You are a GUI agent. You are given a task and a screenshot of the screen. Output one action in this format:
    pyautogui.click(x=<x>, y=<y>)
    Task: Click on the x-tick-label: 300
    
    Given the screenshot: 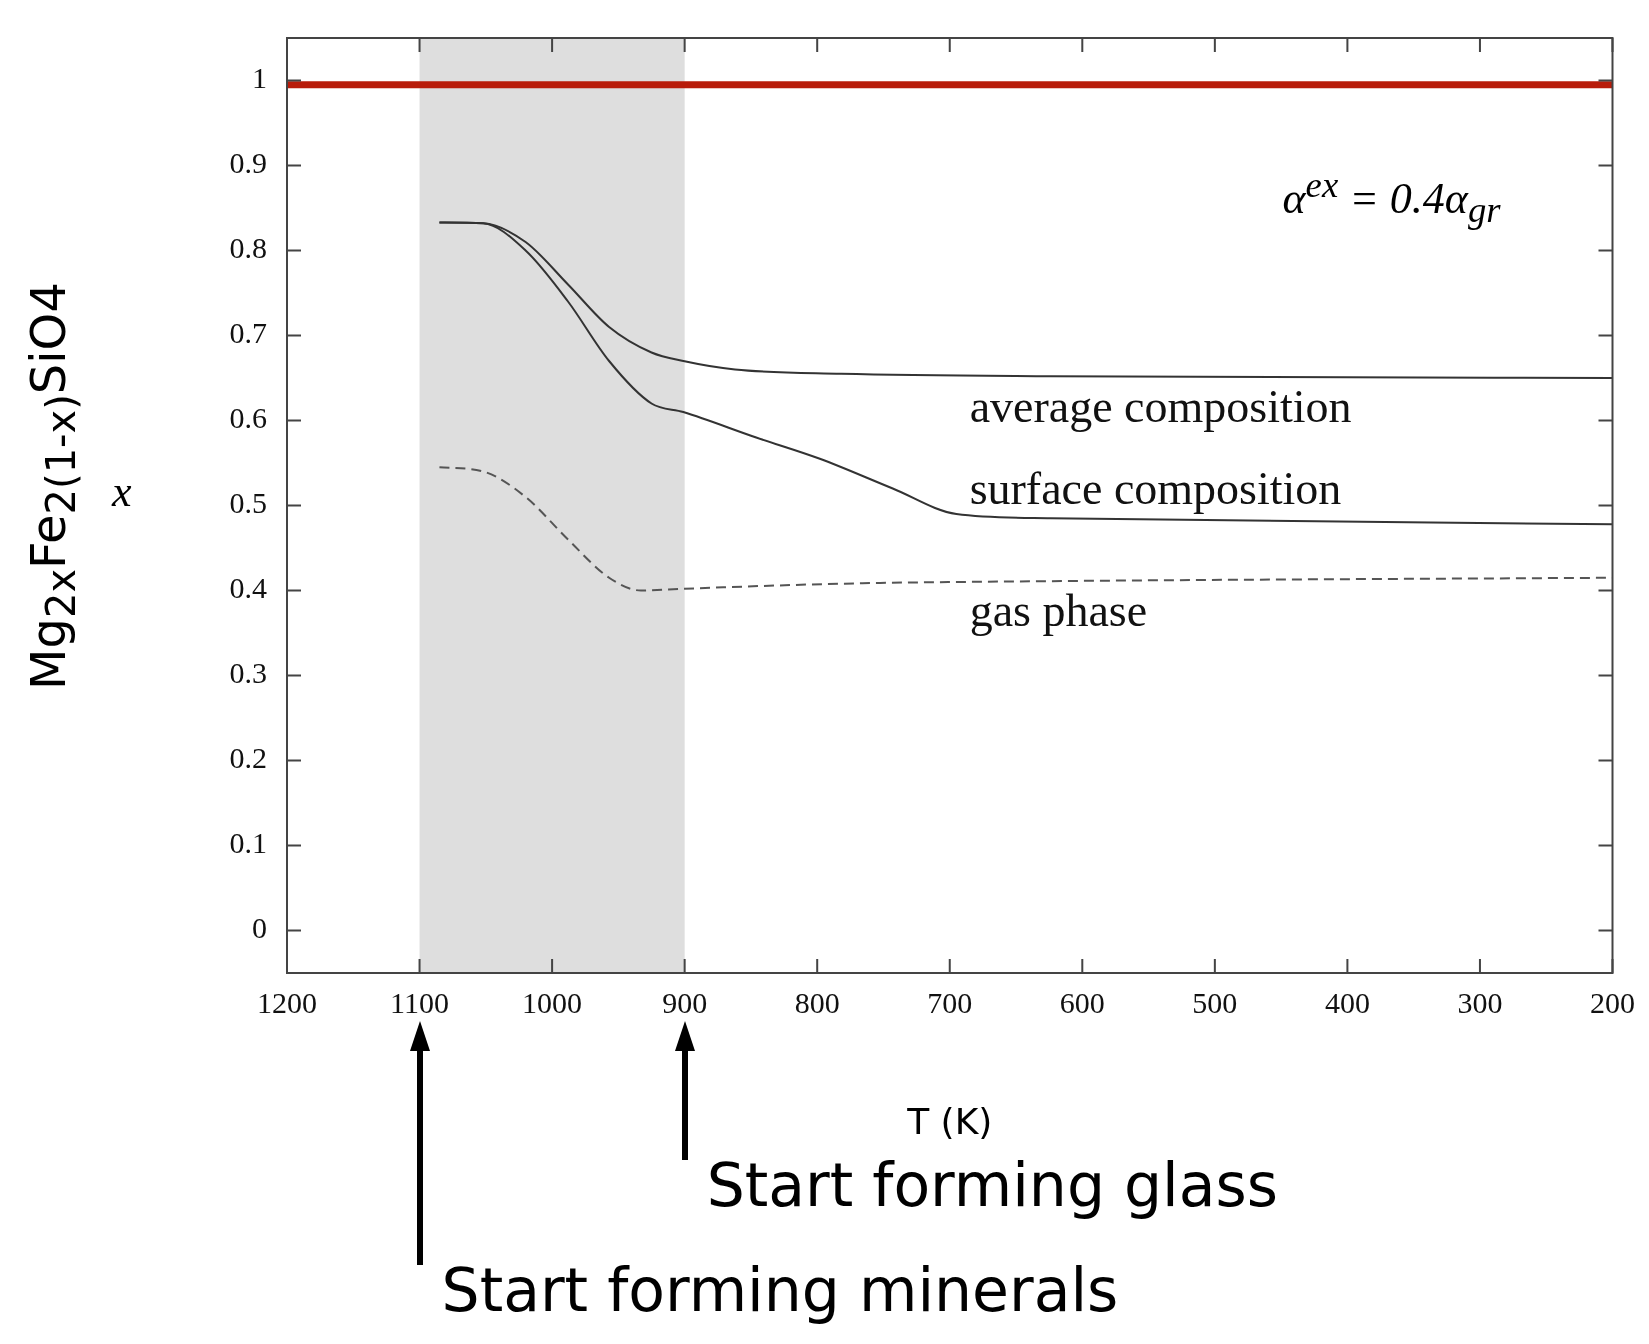 What is the action you would take?
    pyautogui.click(x=1480, y=1002)
    